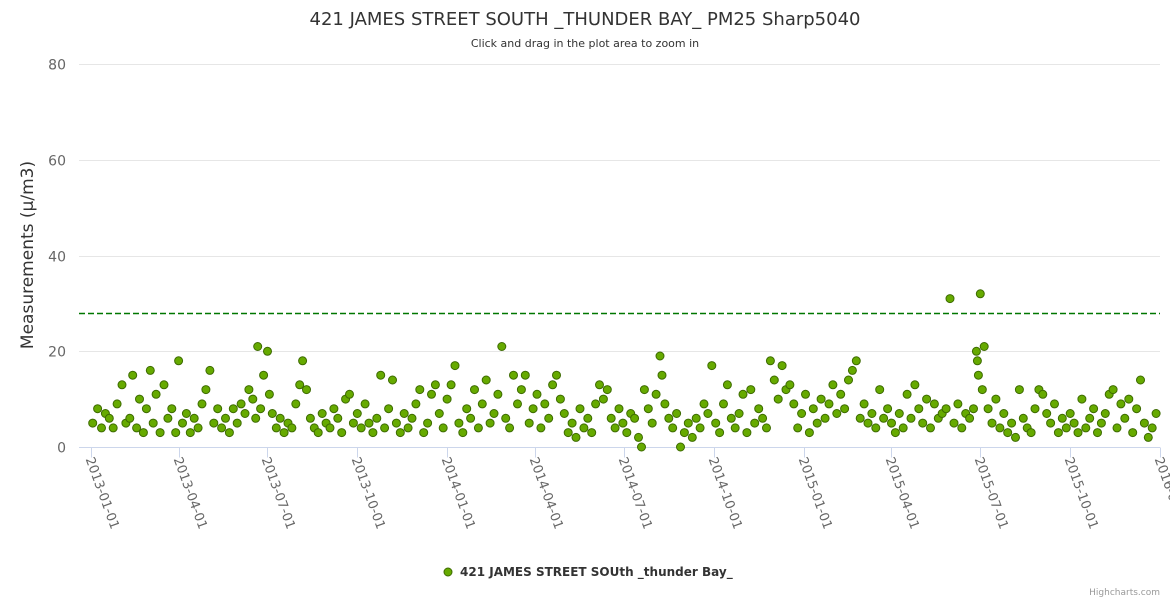 This screenshot has width=1170, height=600. I want to click on credits-link: Highcharts.com, so click(1124, 593).